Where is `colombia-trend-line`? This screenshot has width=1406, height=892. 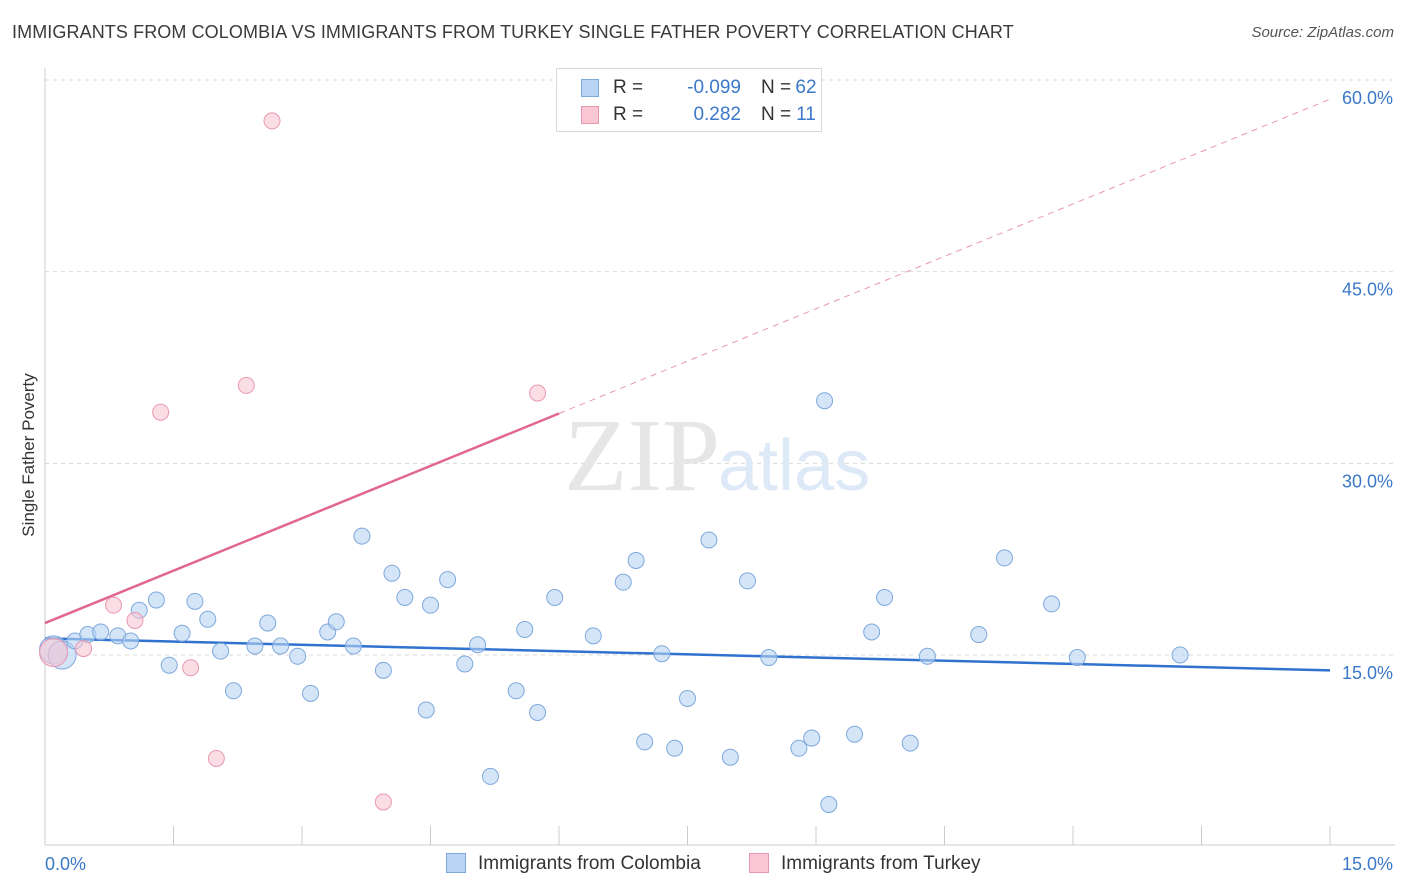 colombia-trend-line is located at coordinates (687, 654).